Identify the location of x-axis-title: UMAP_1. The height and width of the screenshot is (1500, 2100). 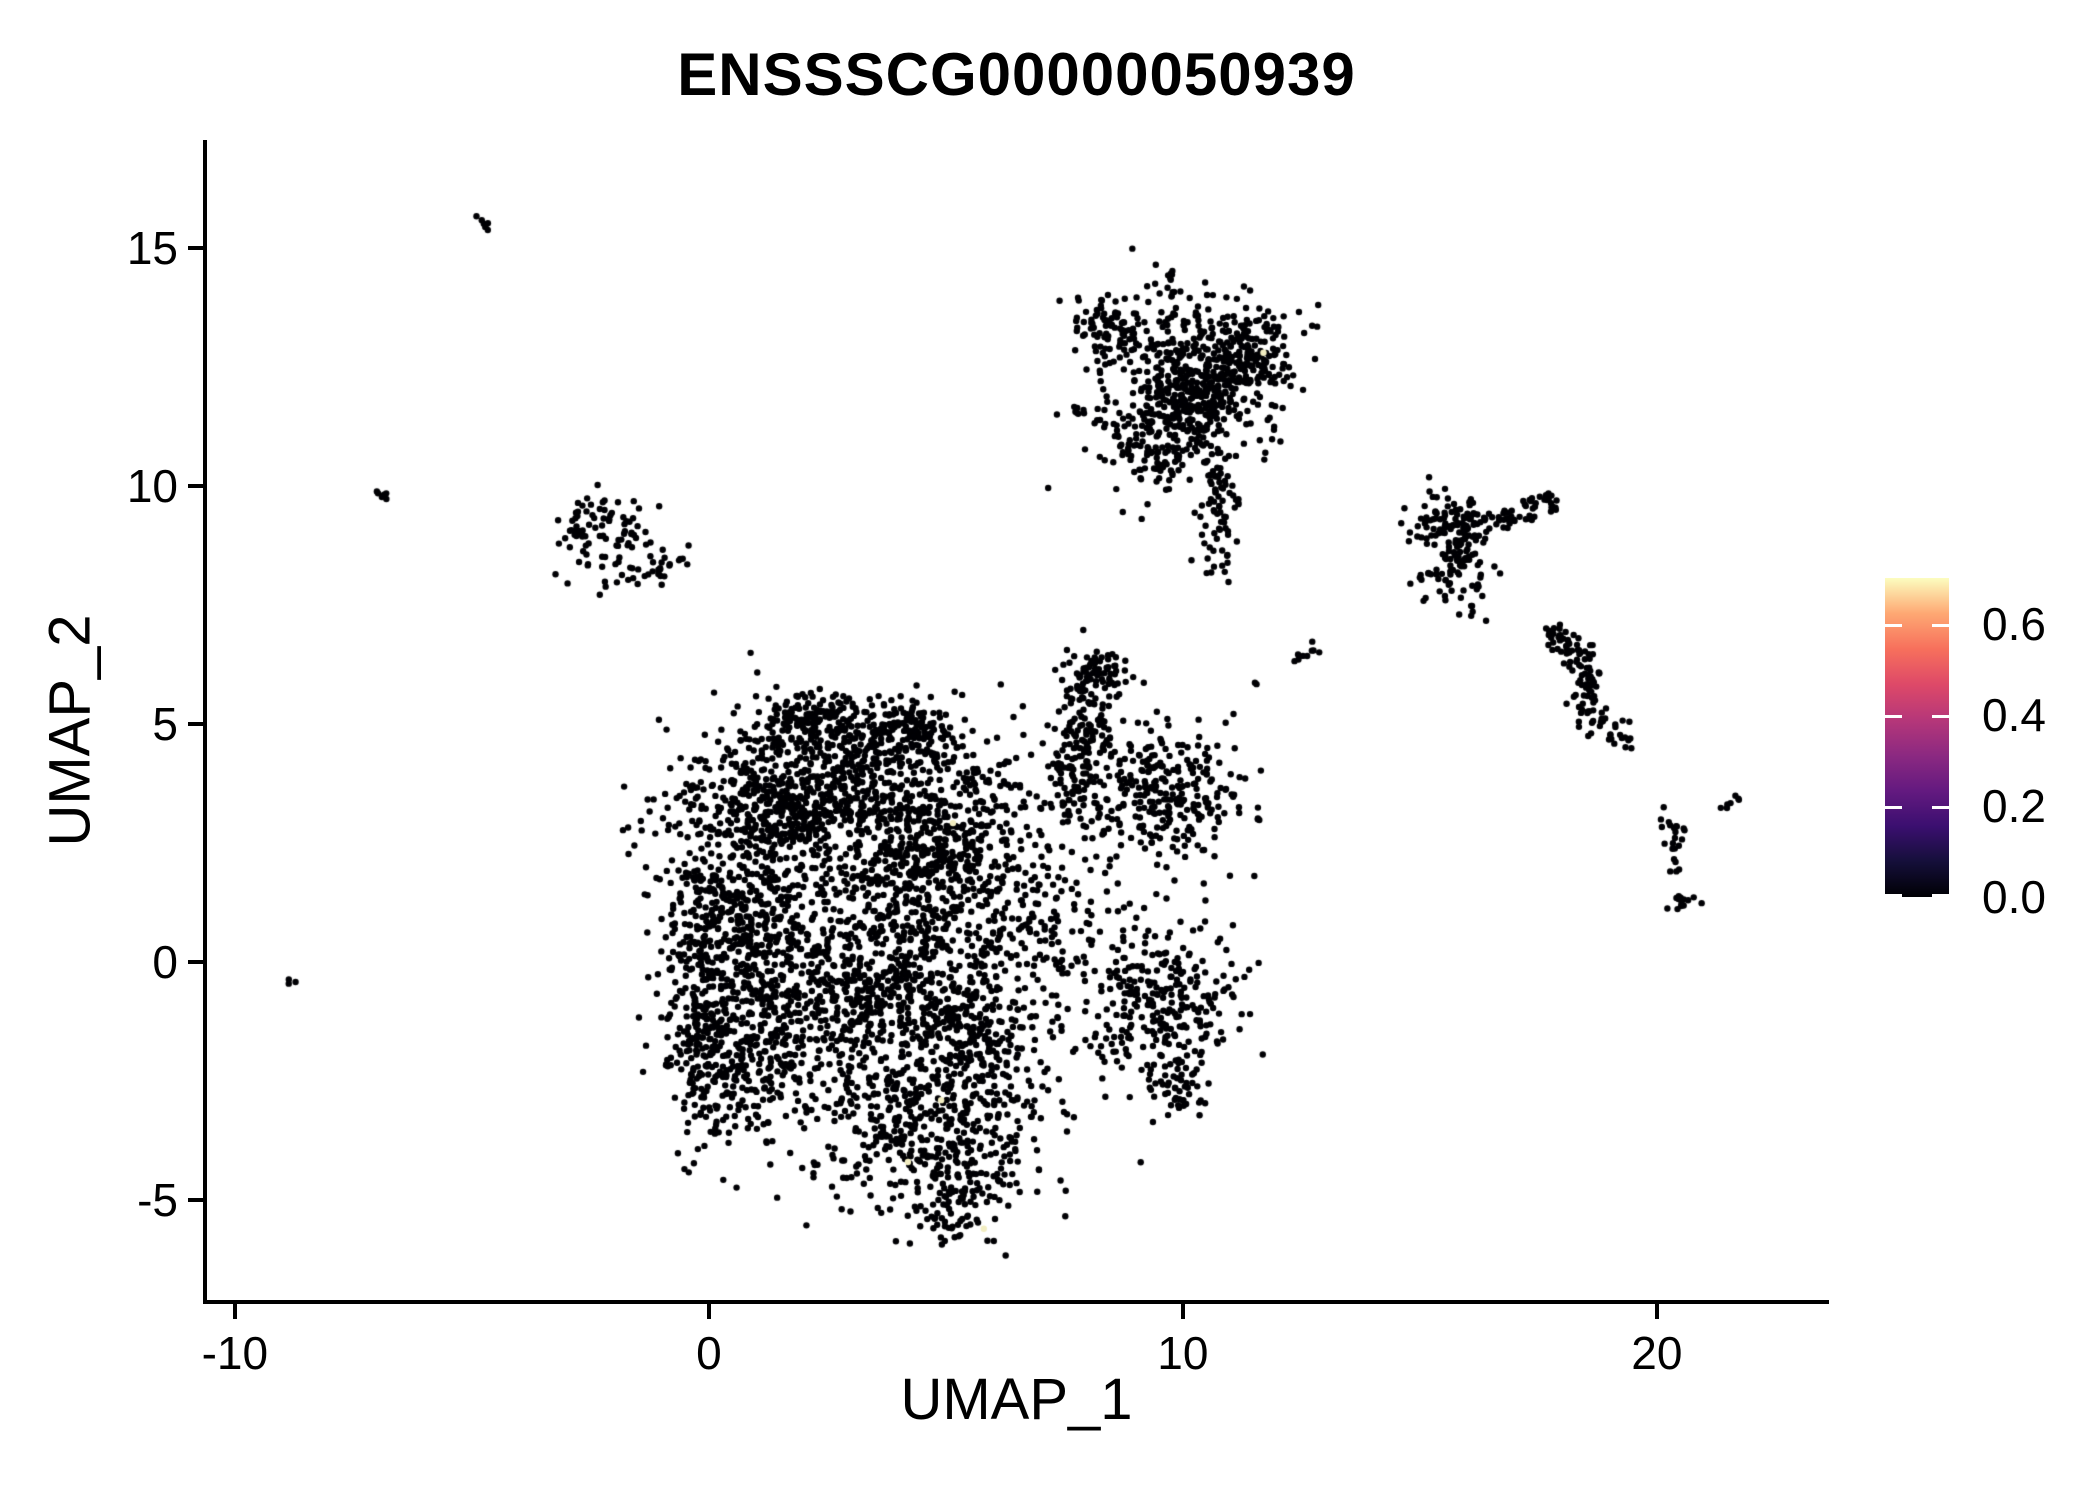
(1016, 1399).